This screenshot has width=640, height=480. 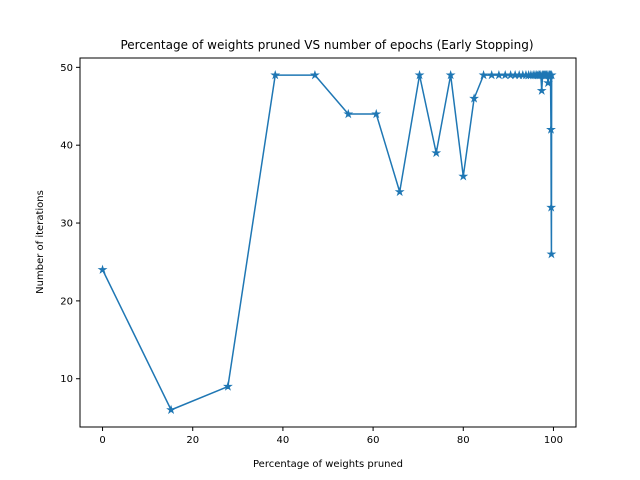 I want to click on x-tick-label: 40, so click(x=283, y=440).